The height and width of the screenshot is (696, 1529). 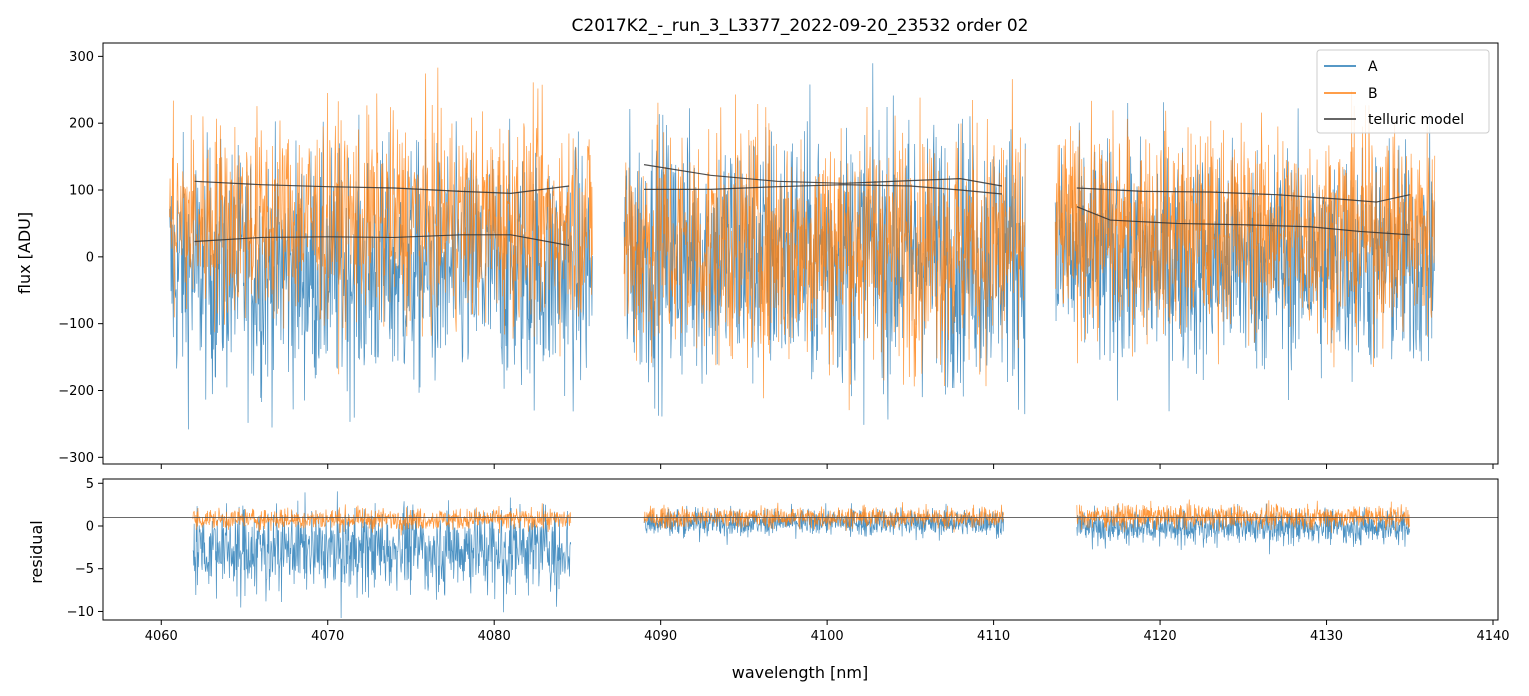 What do you see at coordinates (800, 672) in the screenshot?
I see `x-axis-label: wavelength [nm]` at bounding box center [800, 672].